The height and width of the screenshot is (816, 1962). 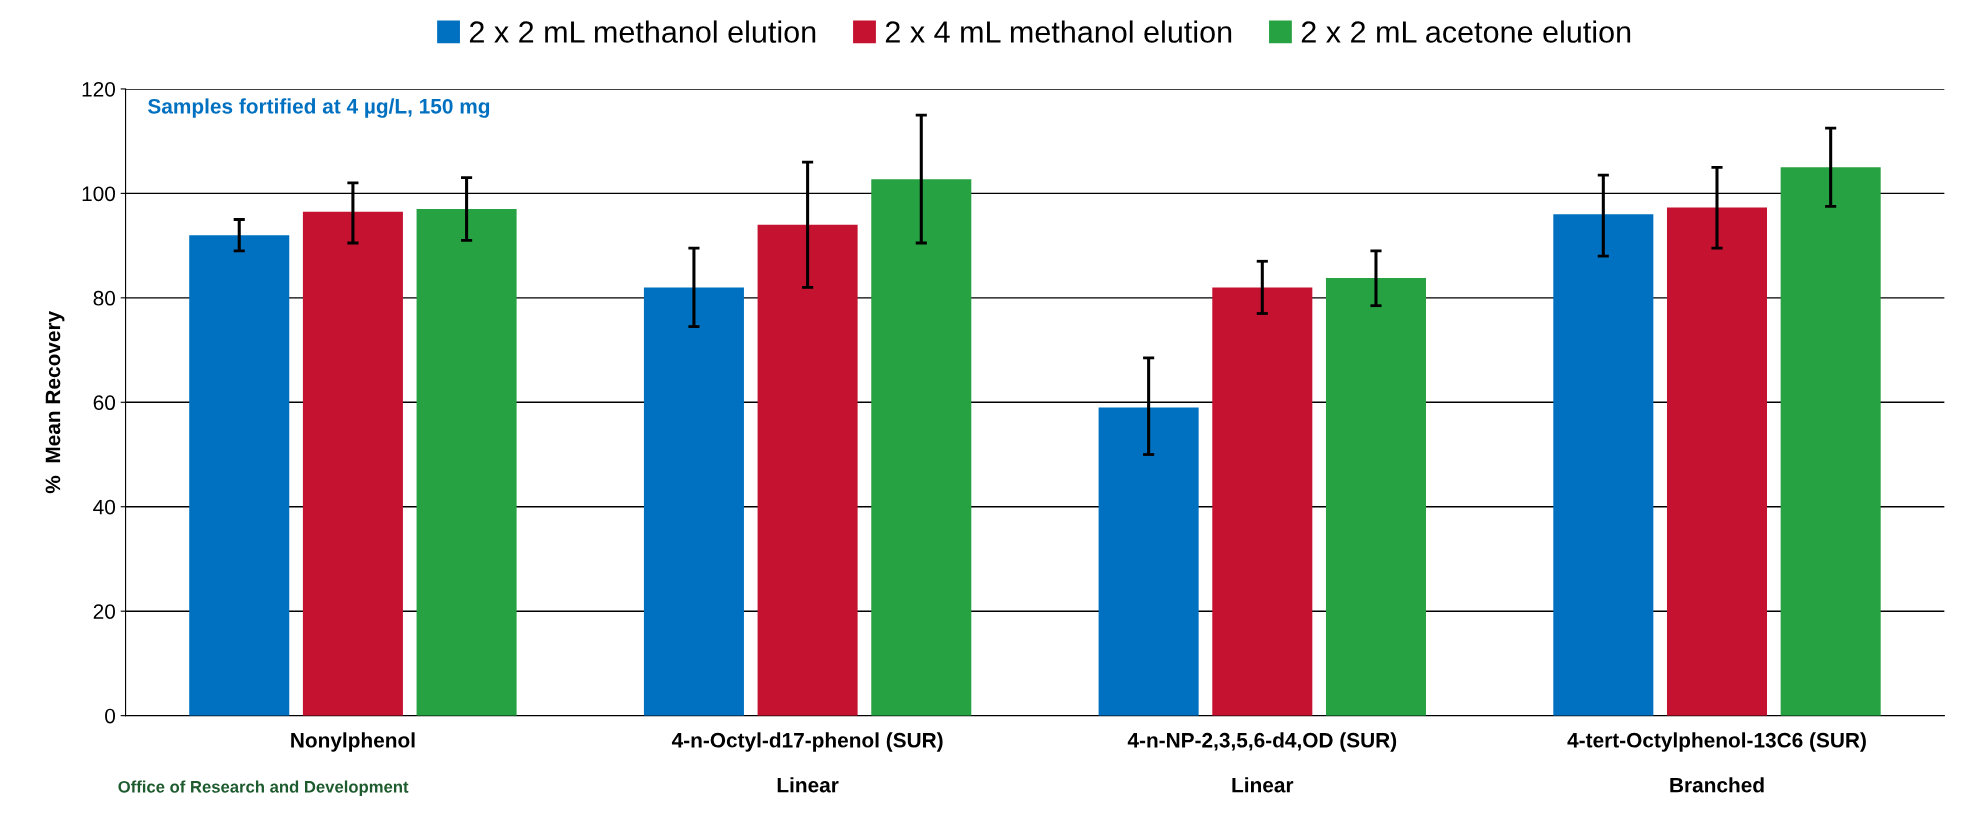 I want to click on y-axis-title: % Mean Recovery, so click(x=55, y=402).